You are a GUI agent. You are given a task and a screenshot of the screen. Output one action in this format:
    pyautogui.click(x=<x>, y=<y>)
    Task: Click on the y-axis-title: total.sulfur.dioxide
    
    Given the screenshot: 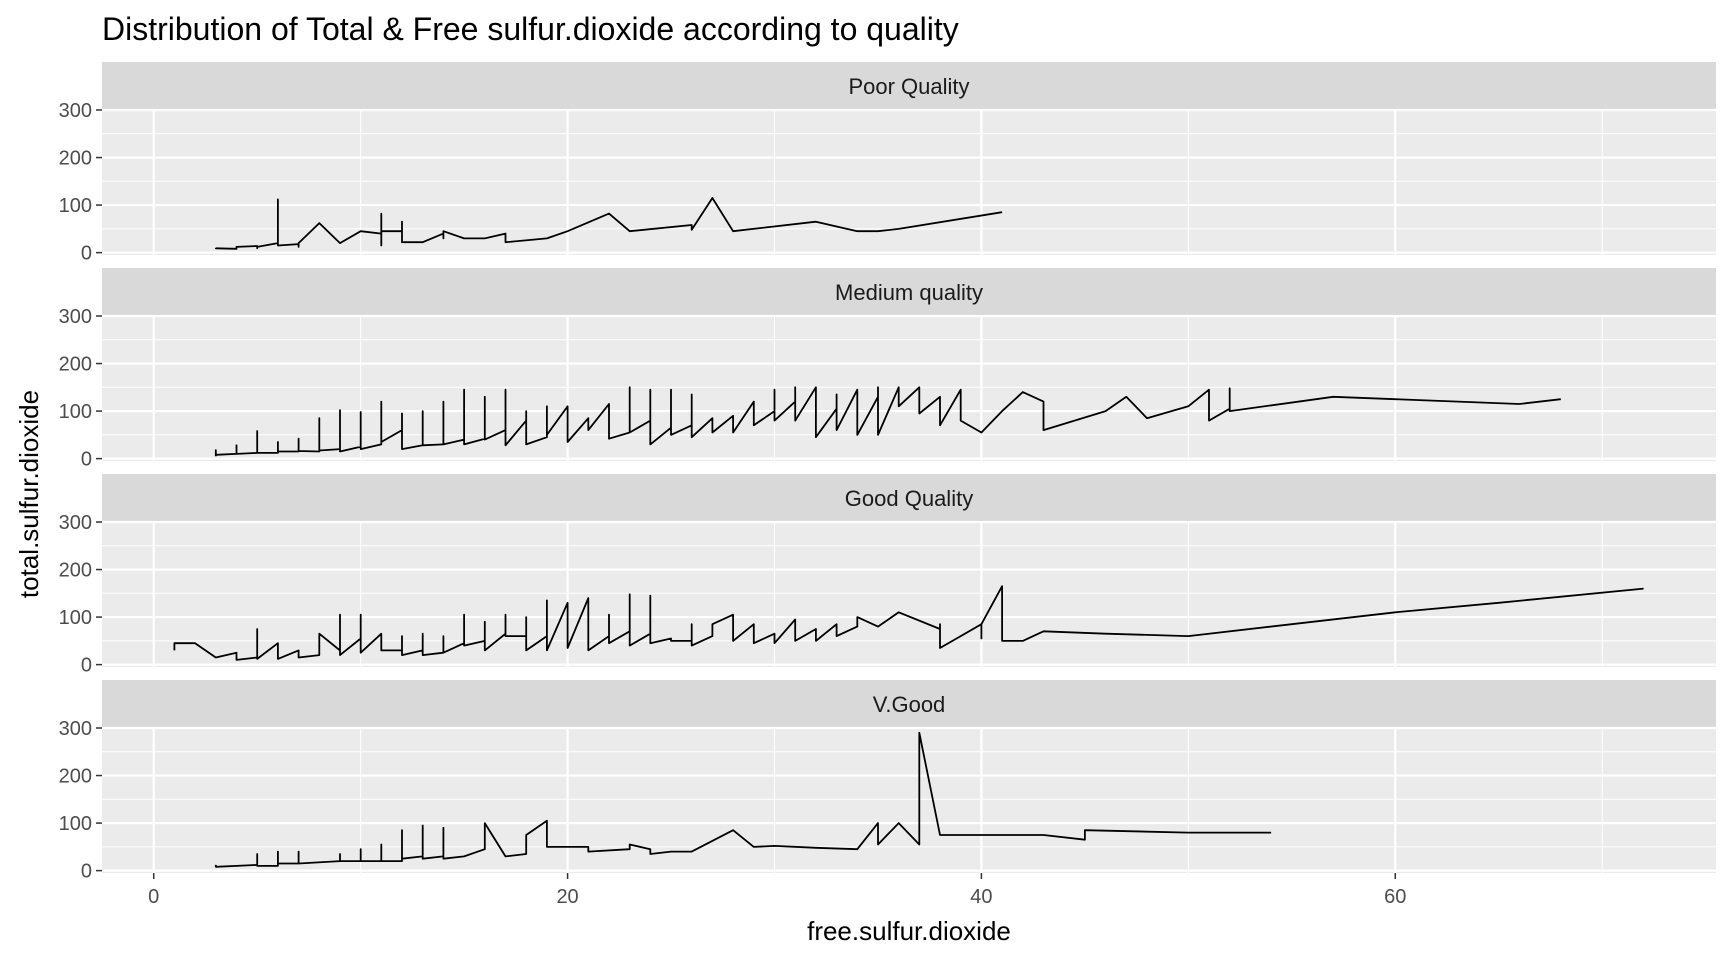 What is the action you would take?
    pyautogui.click(x=29, y=494)
    